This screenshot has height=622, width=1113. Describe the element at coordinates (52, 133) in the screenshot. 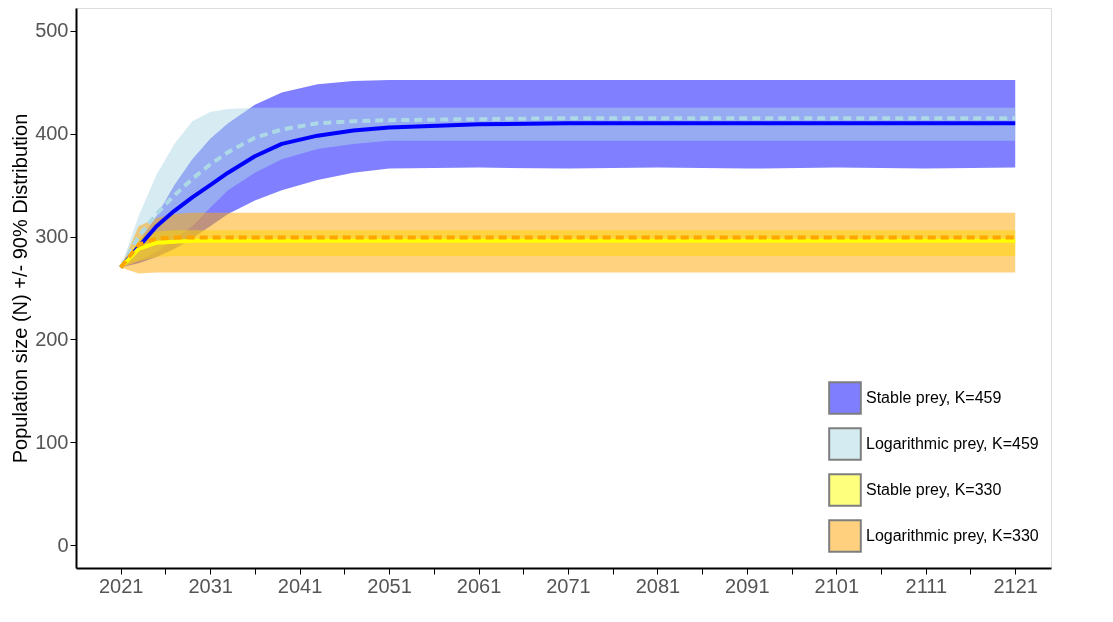

I see `y-tick-label: 400` at that location.